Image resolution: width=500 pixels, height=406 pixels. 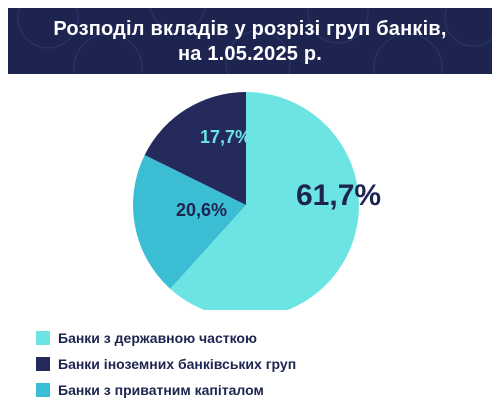 I want to click on legend-swatch-state-banks, so click(x=43, y=338).